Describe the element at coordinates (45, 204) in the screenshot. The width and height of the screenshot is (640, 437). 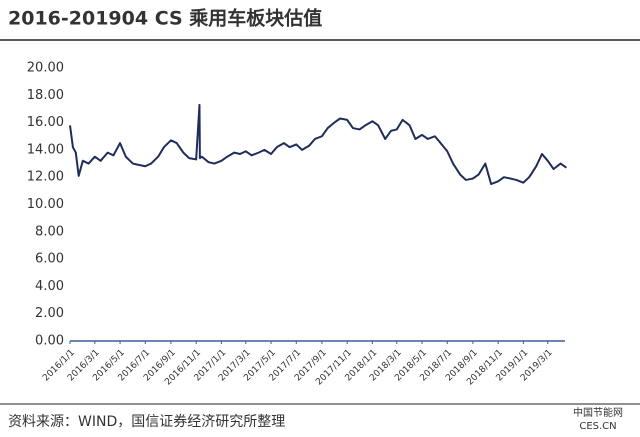
I see `y-tick-label: 10.00` at that location.